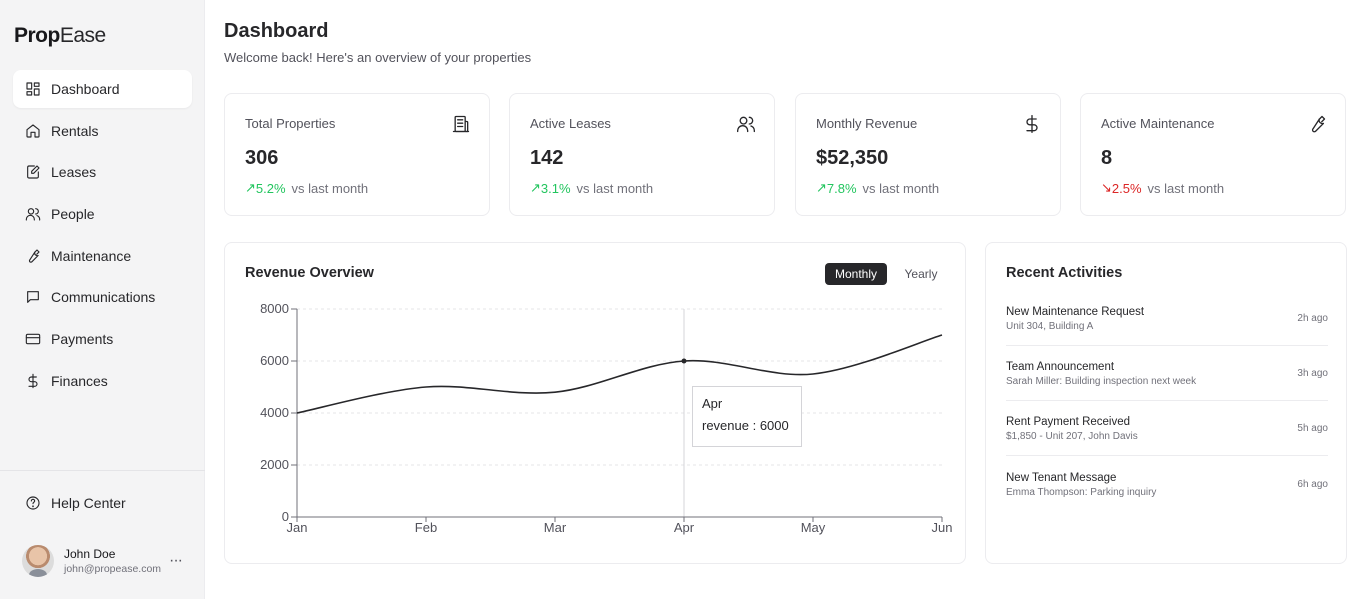  Describe the element at coordinates (60, 35) in the screenshot. I see `brand-logo: PropEase` at that location.